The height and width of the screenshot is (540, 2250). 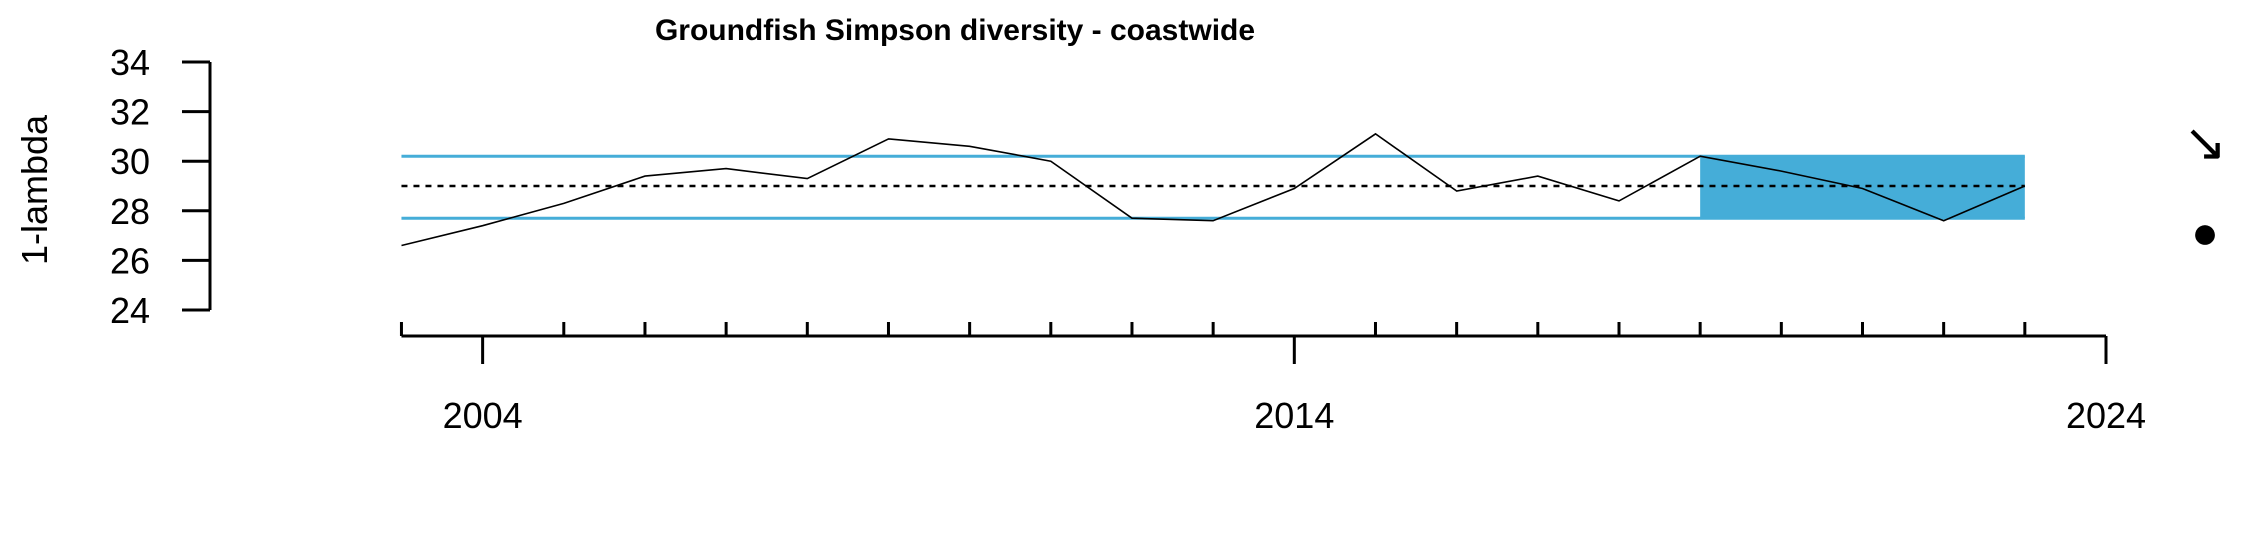 What do you see at coordinates (34, 189) in the screenshot?
I see `y-axis-title: 1-lambda` at bounding box center [34, 189].